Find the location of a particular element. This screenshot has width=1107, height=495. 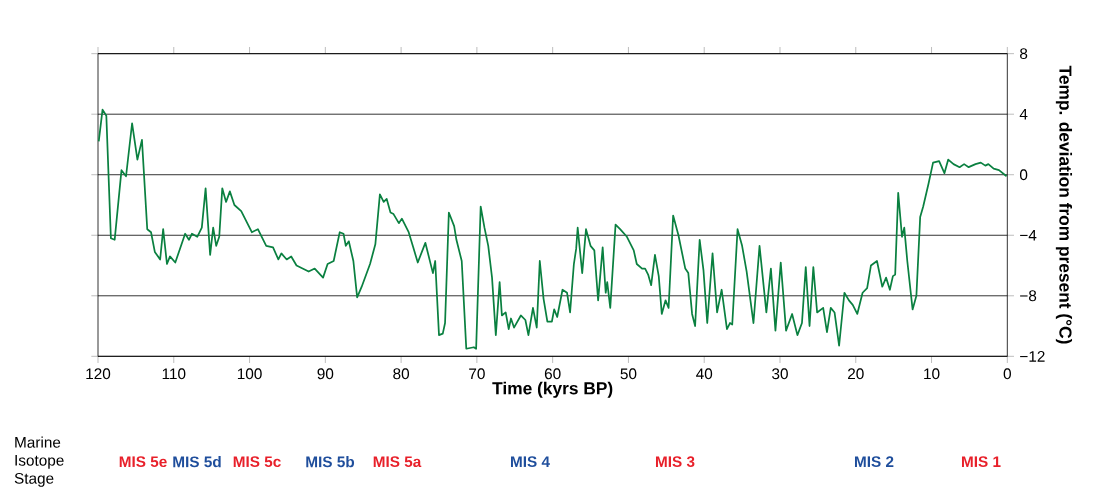

text: MIS 5e is located at coordinates (143, 462).